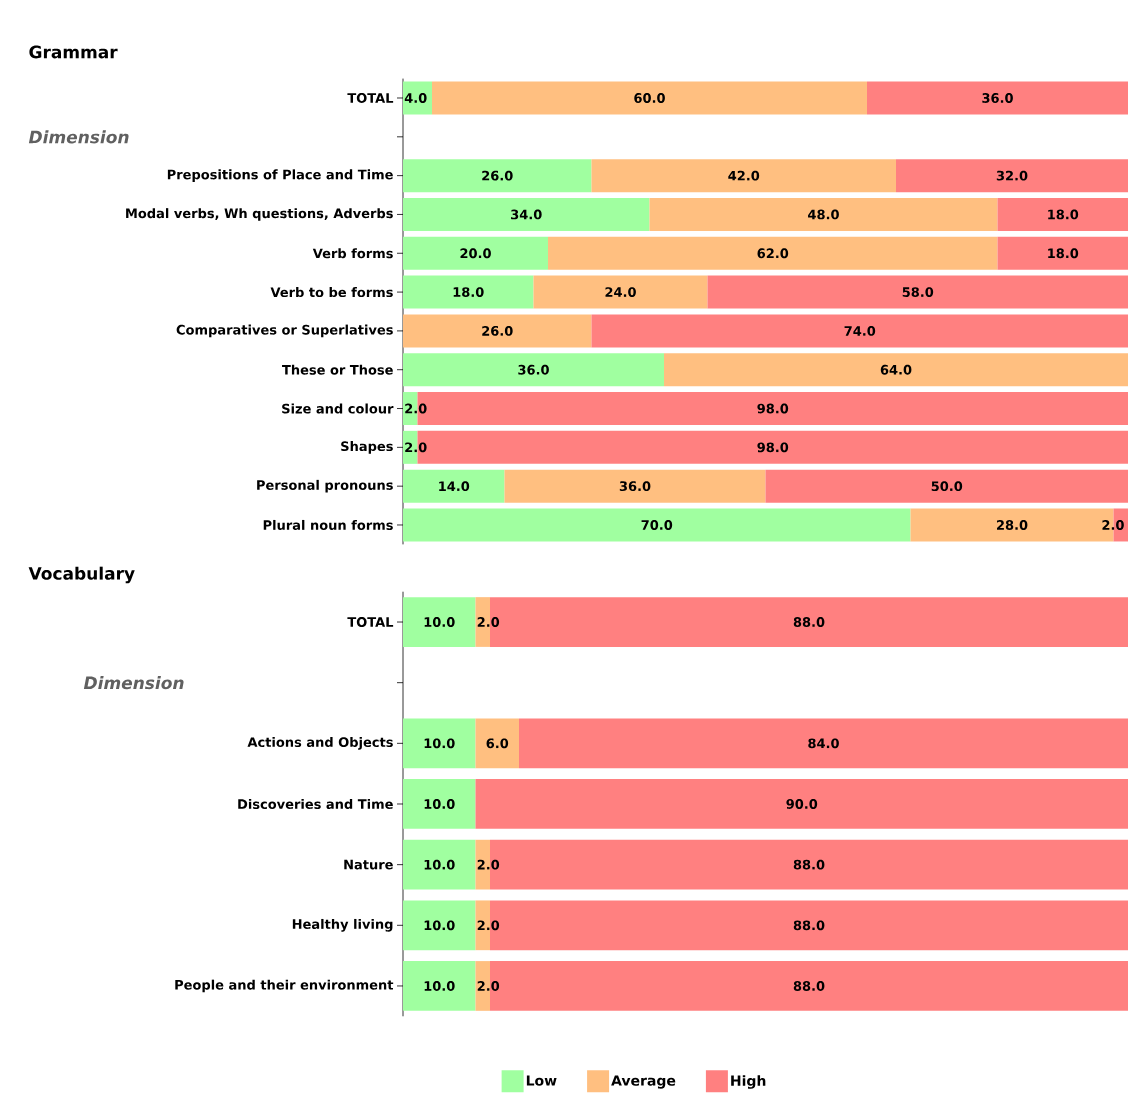  I want to click on data-label: 20.0, so click(475, 253).